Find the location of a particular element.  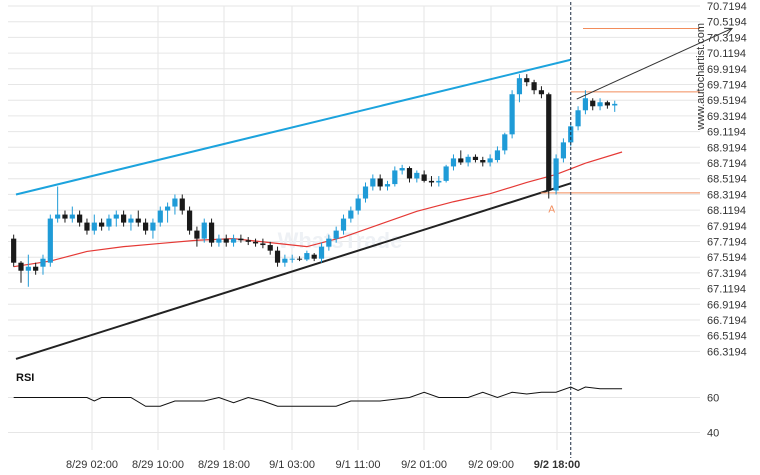

y-tick-label: 69.3194 is located at coordinates (727, 117).